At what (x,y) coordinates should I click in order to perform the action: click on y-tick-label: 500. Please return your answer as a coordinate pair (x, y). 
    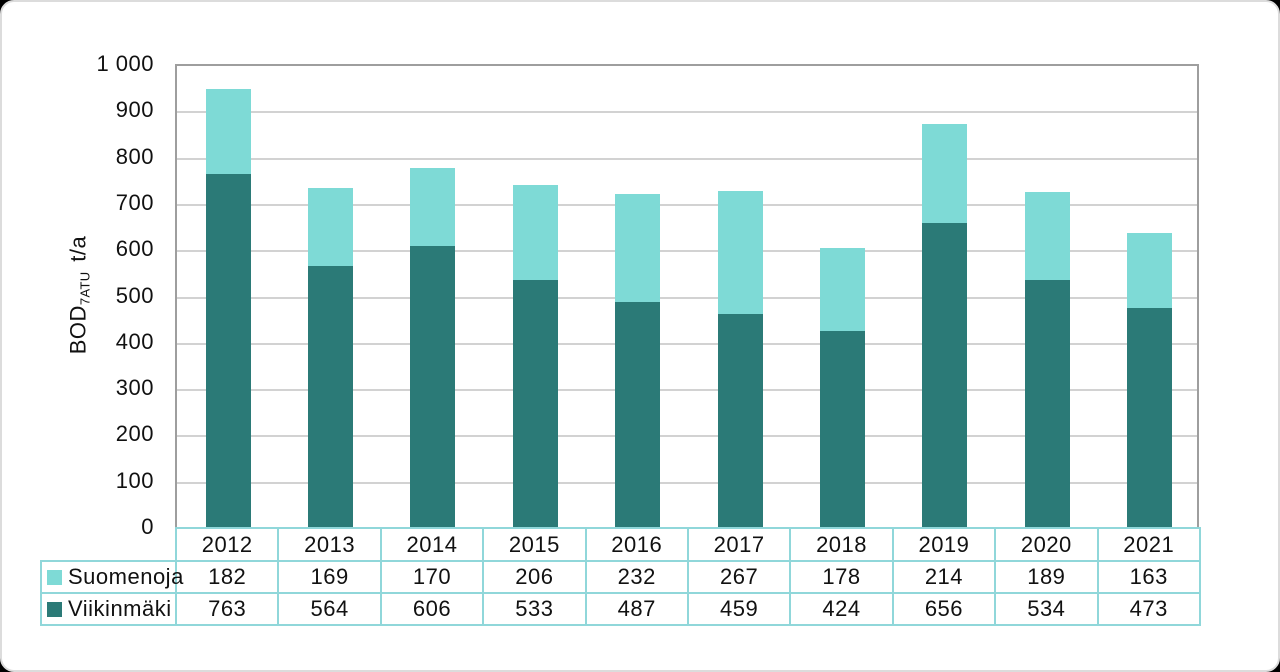
    Looking at the image, I should click on (134, 295).